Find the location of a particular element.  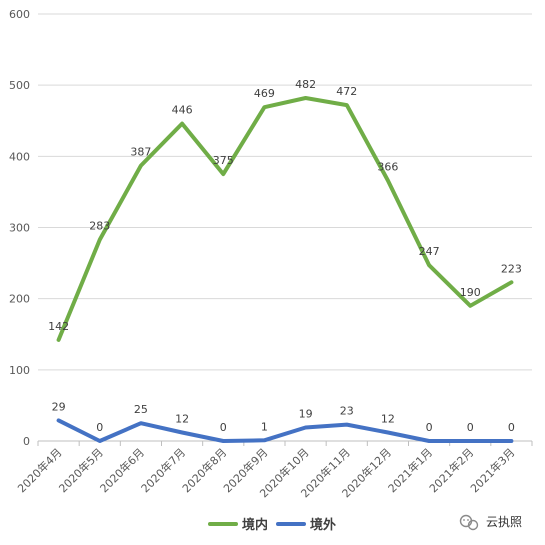

legend-label: 境外 is located at coordinates (323, 525).